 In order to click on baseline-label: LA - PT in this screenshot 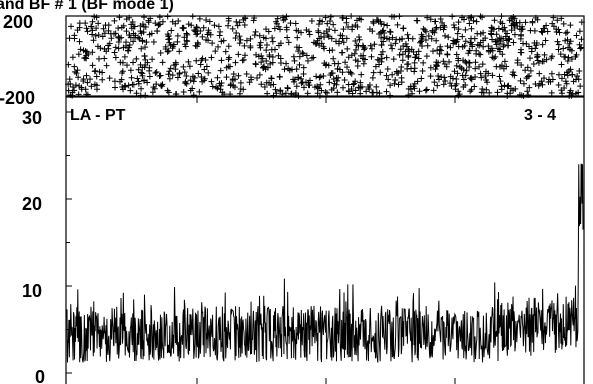, I will do `click(98, 115)`.